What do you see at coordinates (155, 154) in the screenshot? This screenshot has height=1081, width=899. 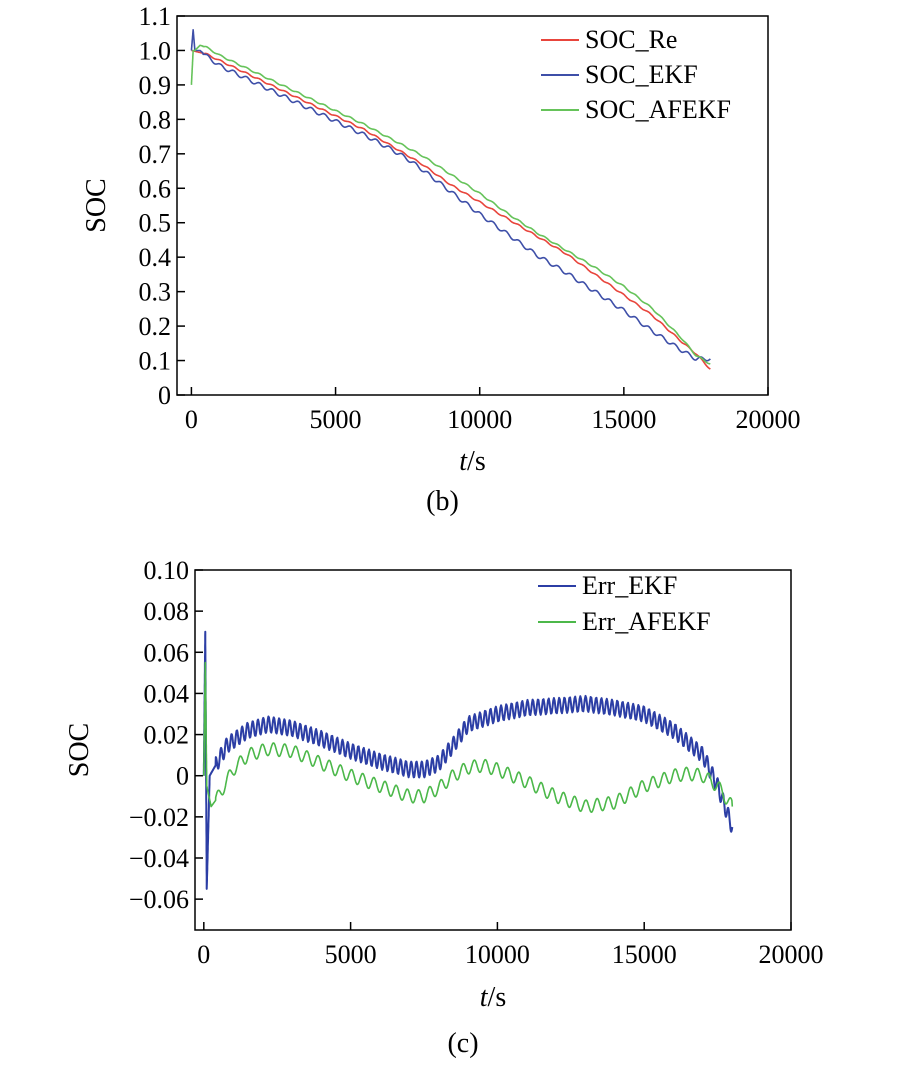 I see `y-tick-label: 0.7` at bounding box center [155, 154].